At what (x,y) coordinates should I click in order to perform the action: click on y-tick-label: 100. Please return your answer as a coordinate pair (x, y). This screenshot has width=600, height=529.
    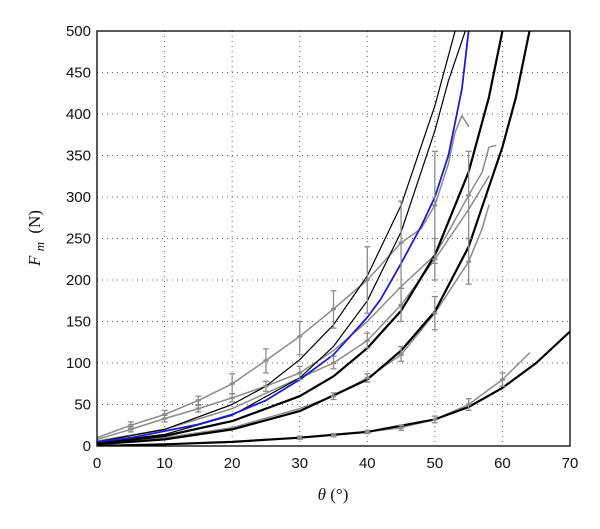
    Looking at the image, I should click on (78, 363).